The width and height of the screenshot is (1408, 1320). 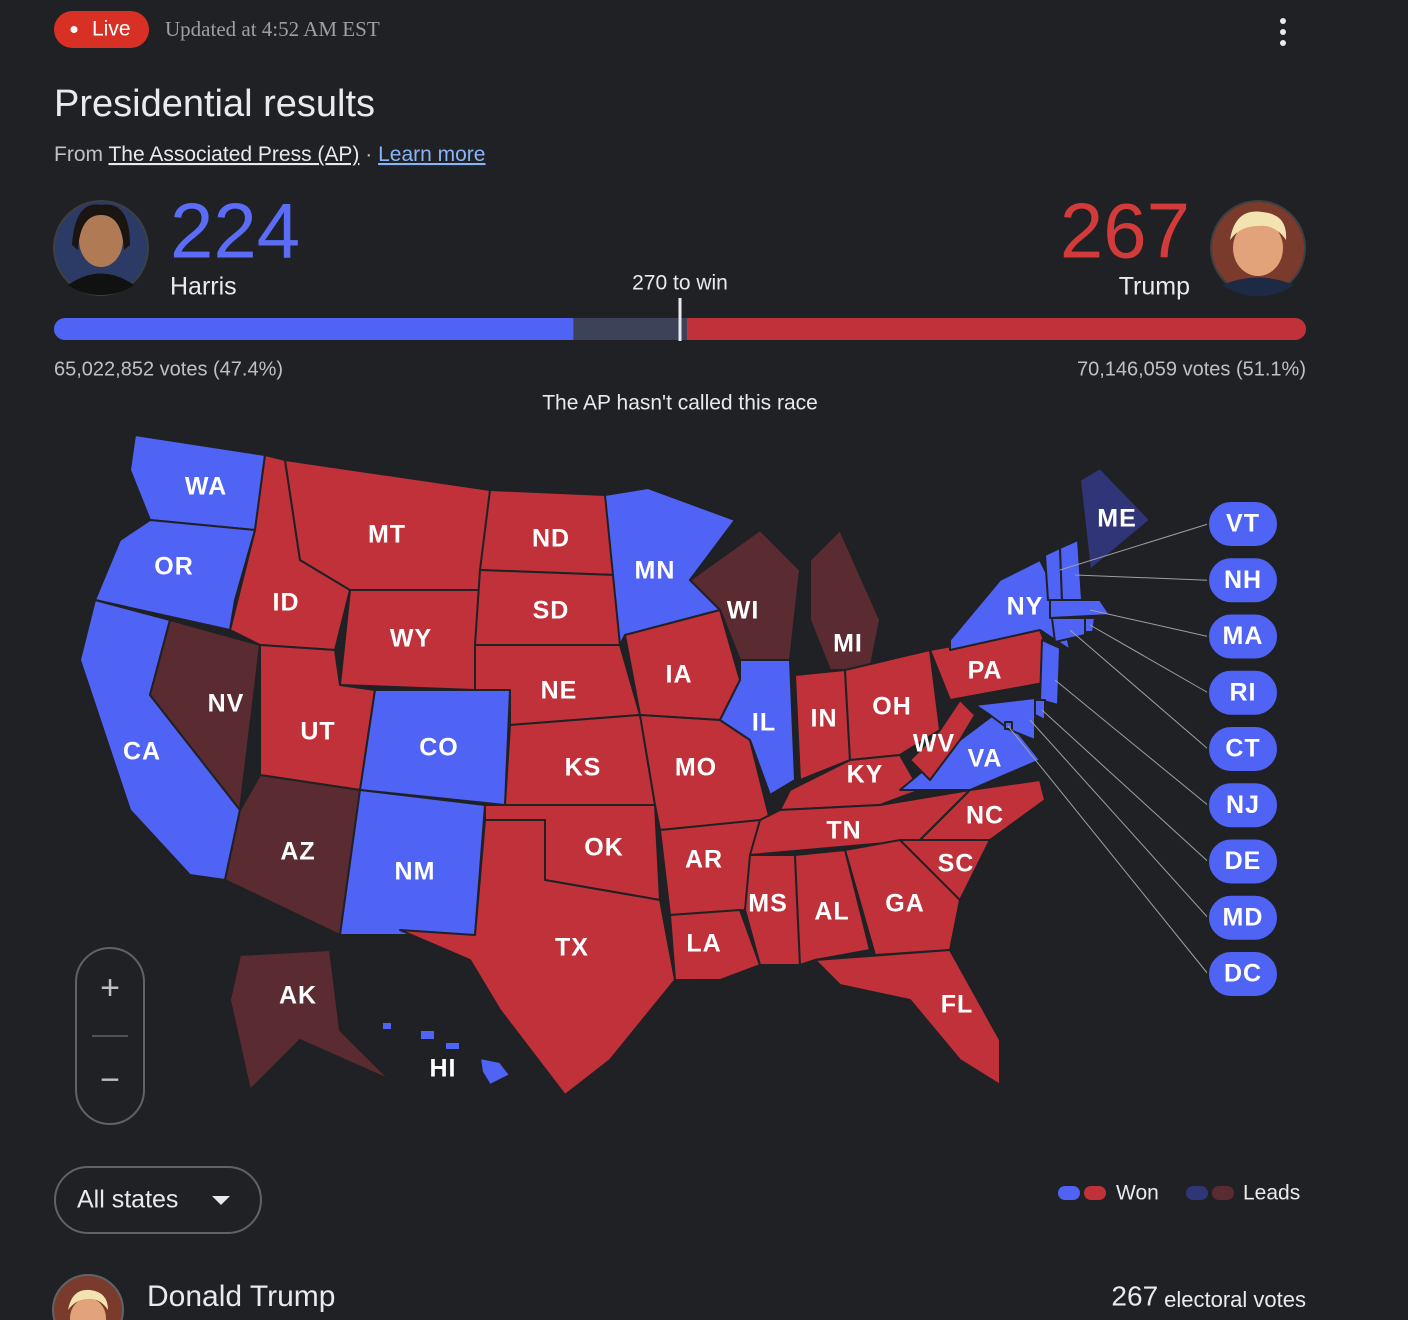 What do you see at coordinates (203, 287) in the screenshot?
I see `harris-name: Harris` at bounding box center [203, 287].